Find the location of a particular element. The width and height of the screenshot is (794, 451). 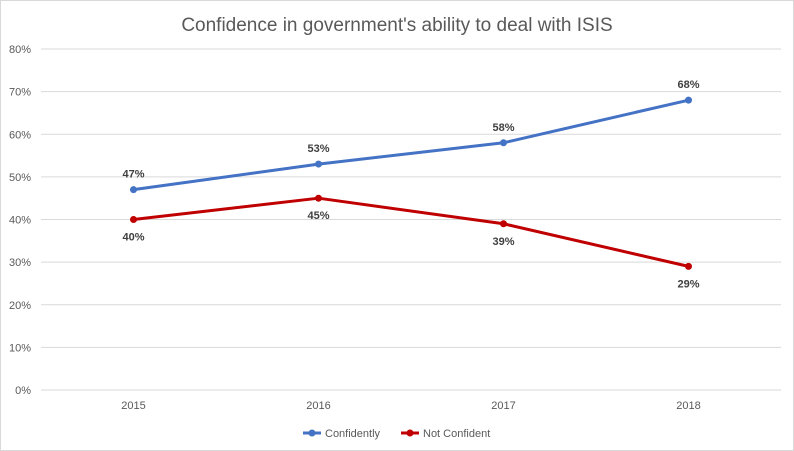

legend-label: Confidently is located at coordinates (353, 434).